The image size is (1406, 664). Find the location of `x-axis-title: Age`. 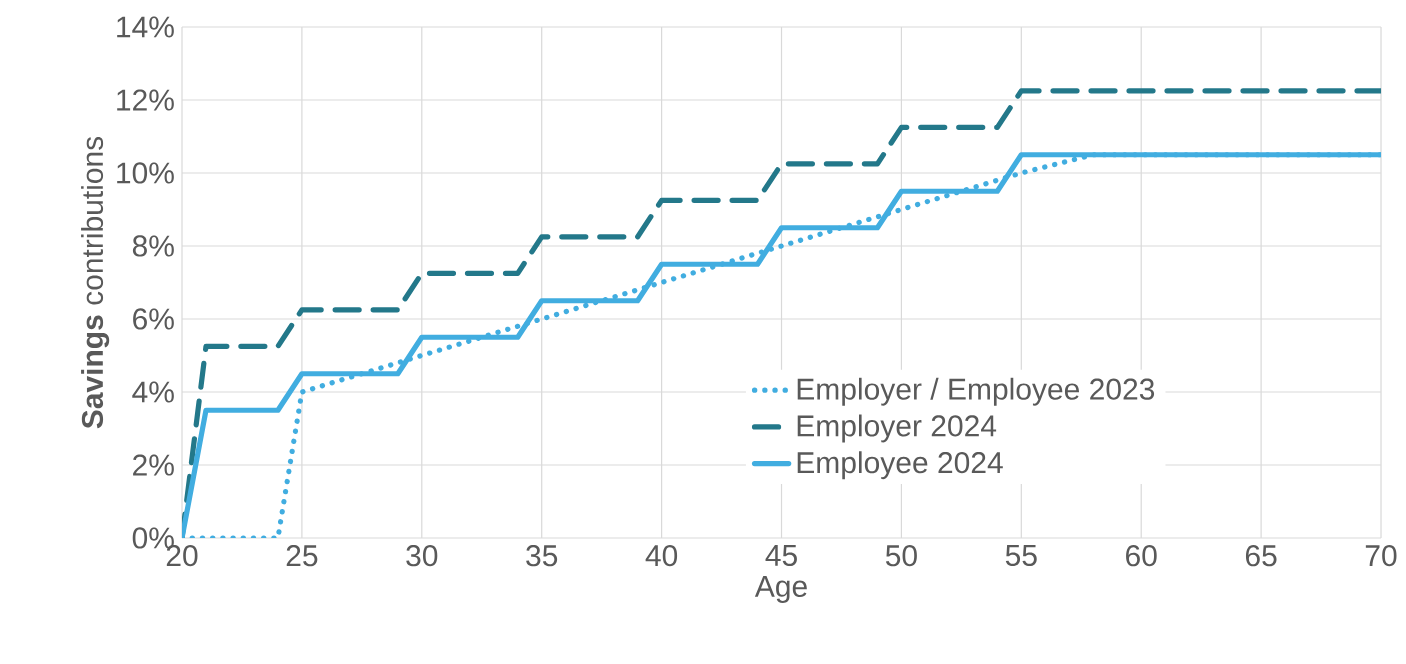

x-axis-title: Age is located at coordinates (780, 589).